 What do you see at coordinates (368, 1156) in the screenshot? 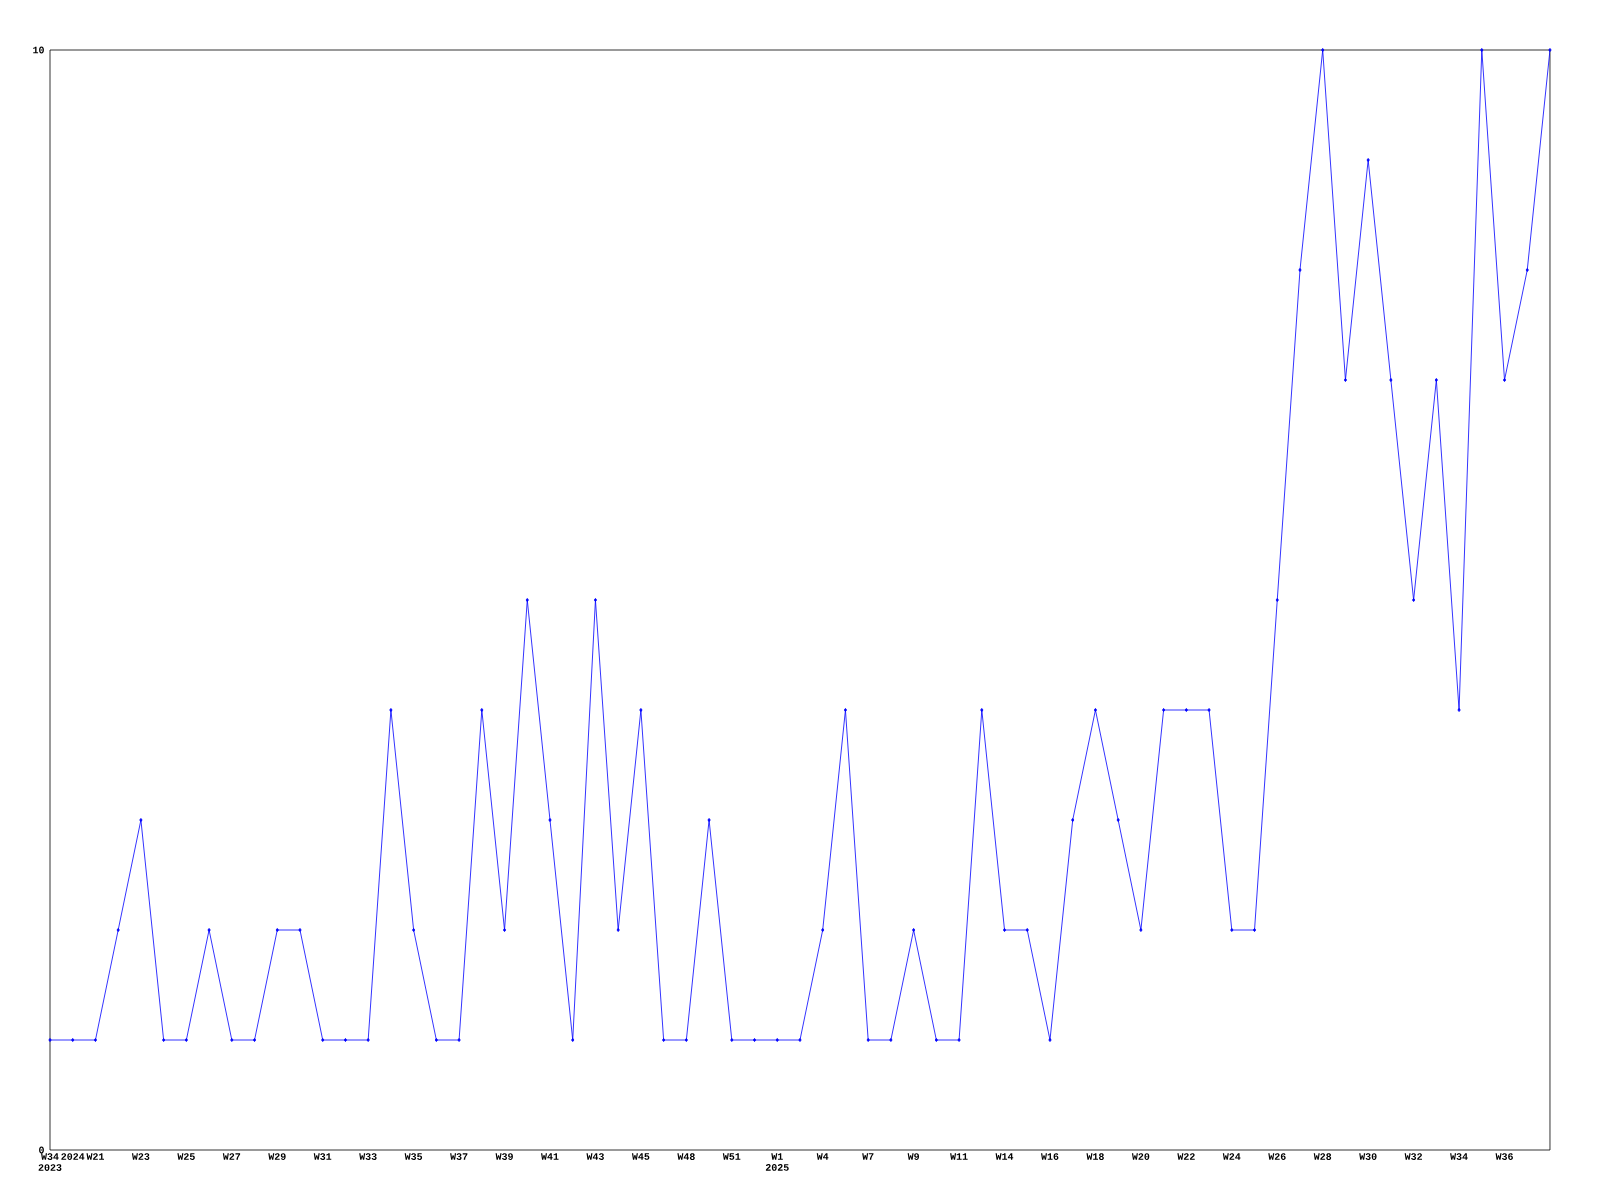
I see `x-tick-label: W33` at bounding box center [368, 1156].